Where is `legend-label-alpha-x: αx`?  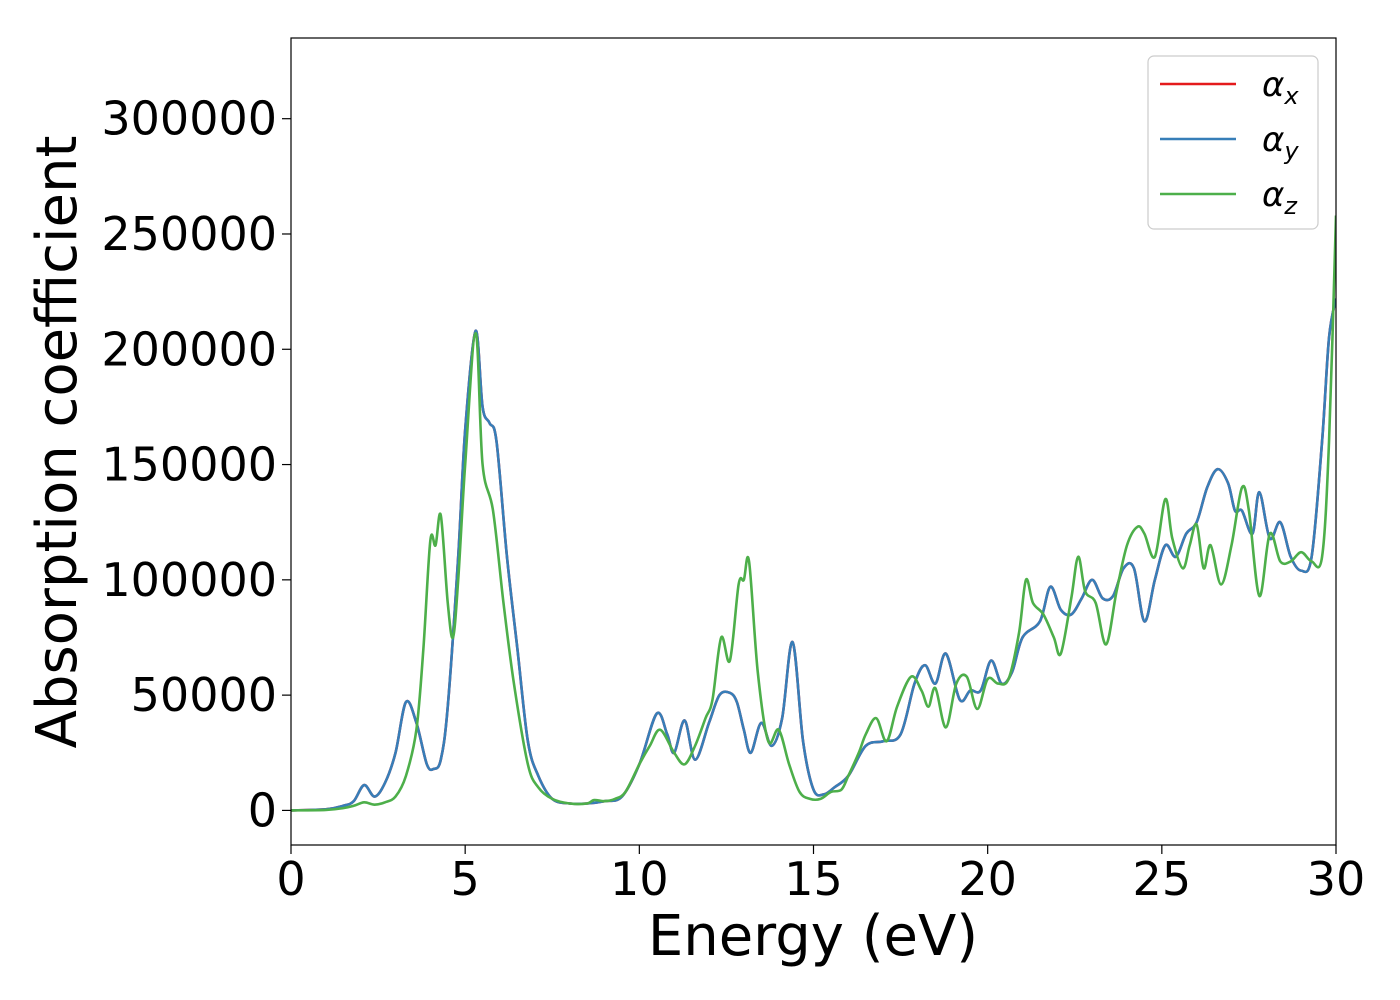 legend-label-alpha-x: αx is located at coordinates (1280, 87).